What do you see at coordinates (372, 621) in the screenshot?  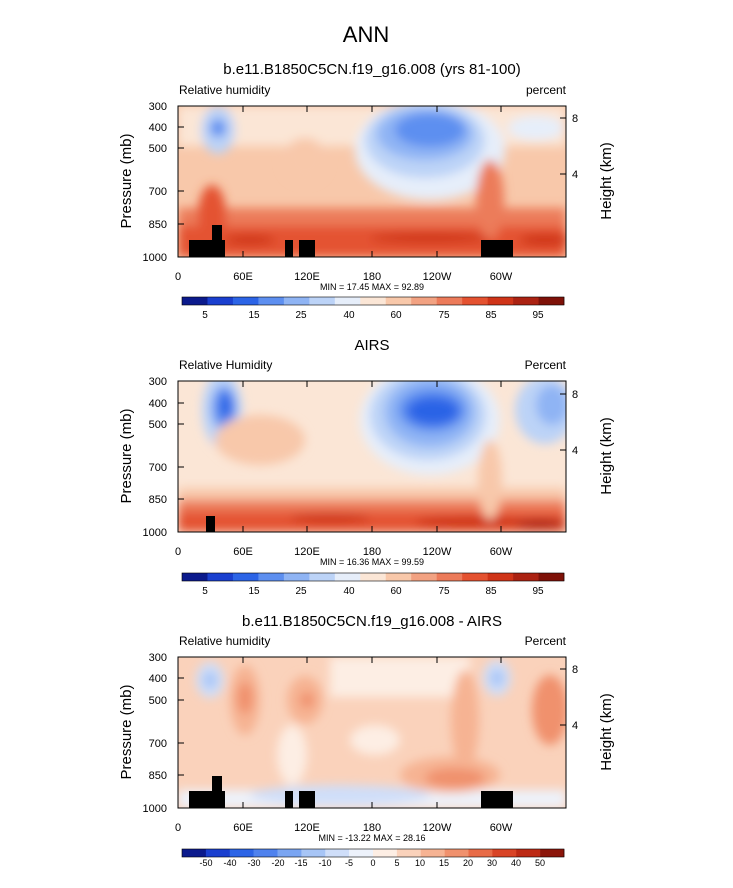 I see `panel-title: b.e11.B1850C5CN.f19_g16.008 - AIRS` at bounding box center [372, 621].